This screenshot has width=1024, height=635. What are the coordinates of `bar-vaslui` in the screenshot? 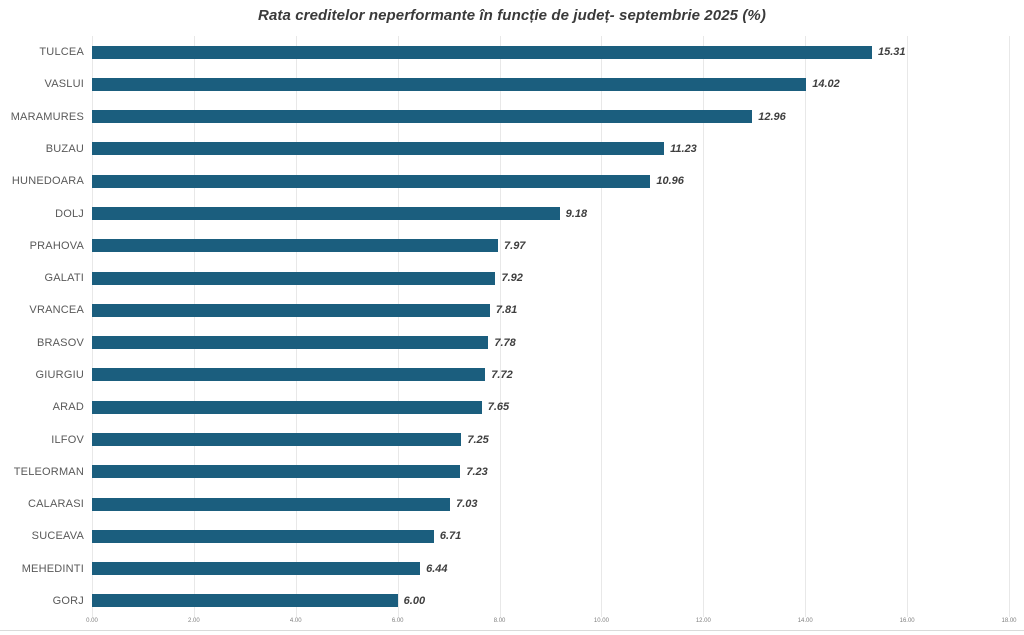 It's located at (449, 84).